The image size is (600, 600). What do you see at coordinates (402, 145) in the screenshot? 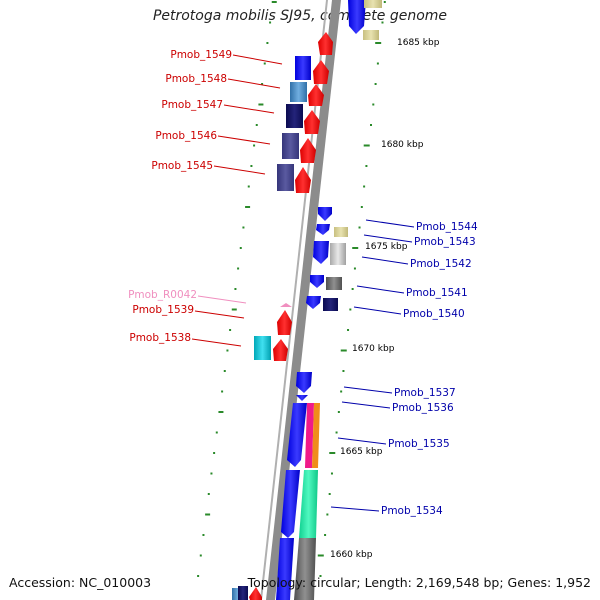
I see `kbp-label: 1680 kbp` at bounding box center [402, 145].